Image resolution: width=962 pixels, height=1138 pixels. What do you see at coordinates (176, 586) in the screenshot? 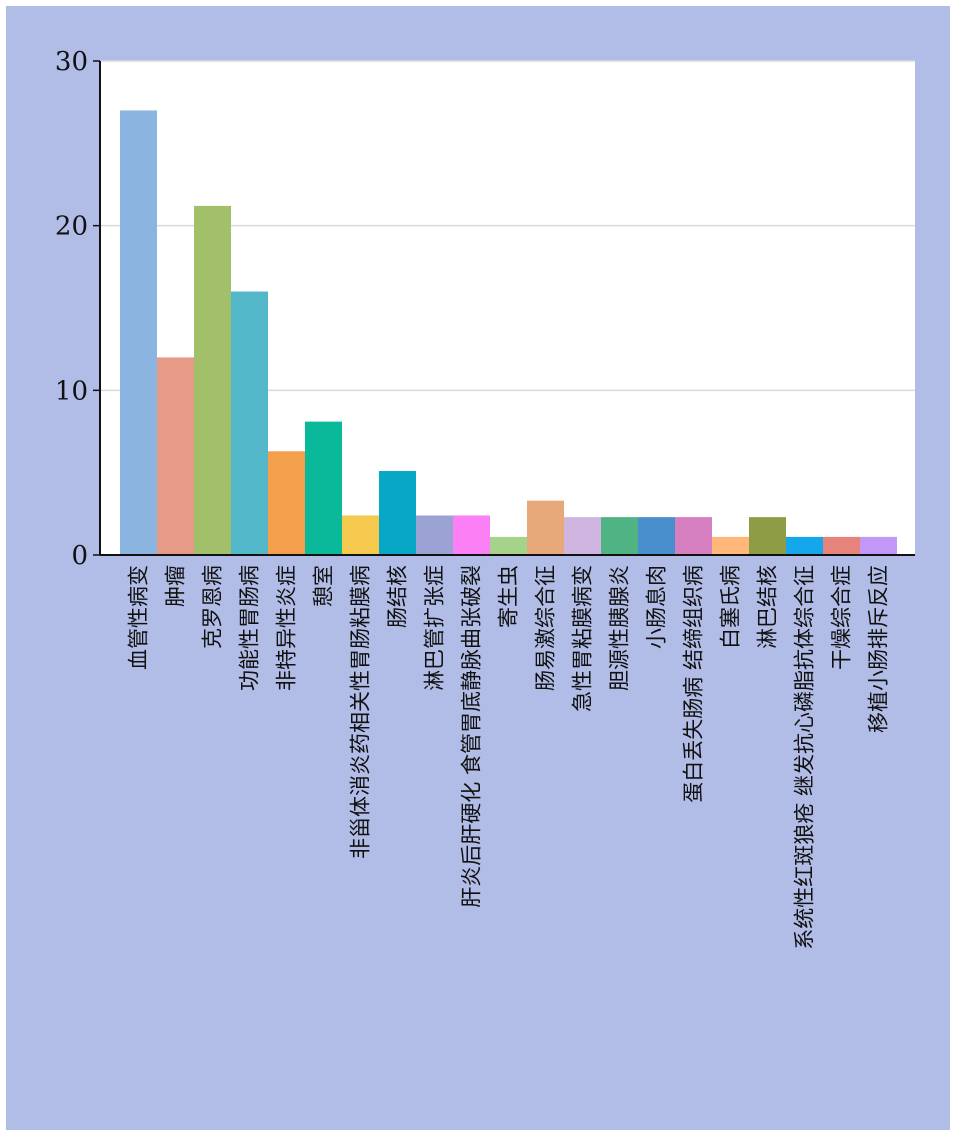
I see `x-tick-label: 肿瘤` at bounding box center [176, 586].